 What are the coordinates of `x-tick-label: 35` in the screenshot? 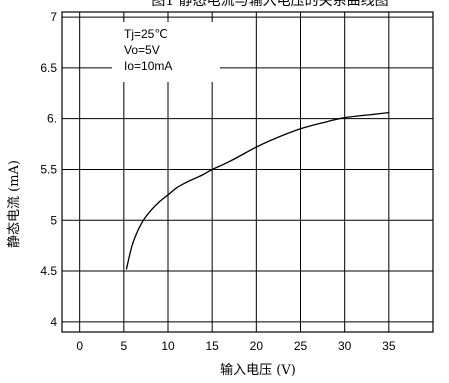 It's located at (389, 346).